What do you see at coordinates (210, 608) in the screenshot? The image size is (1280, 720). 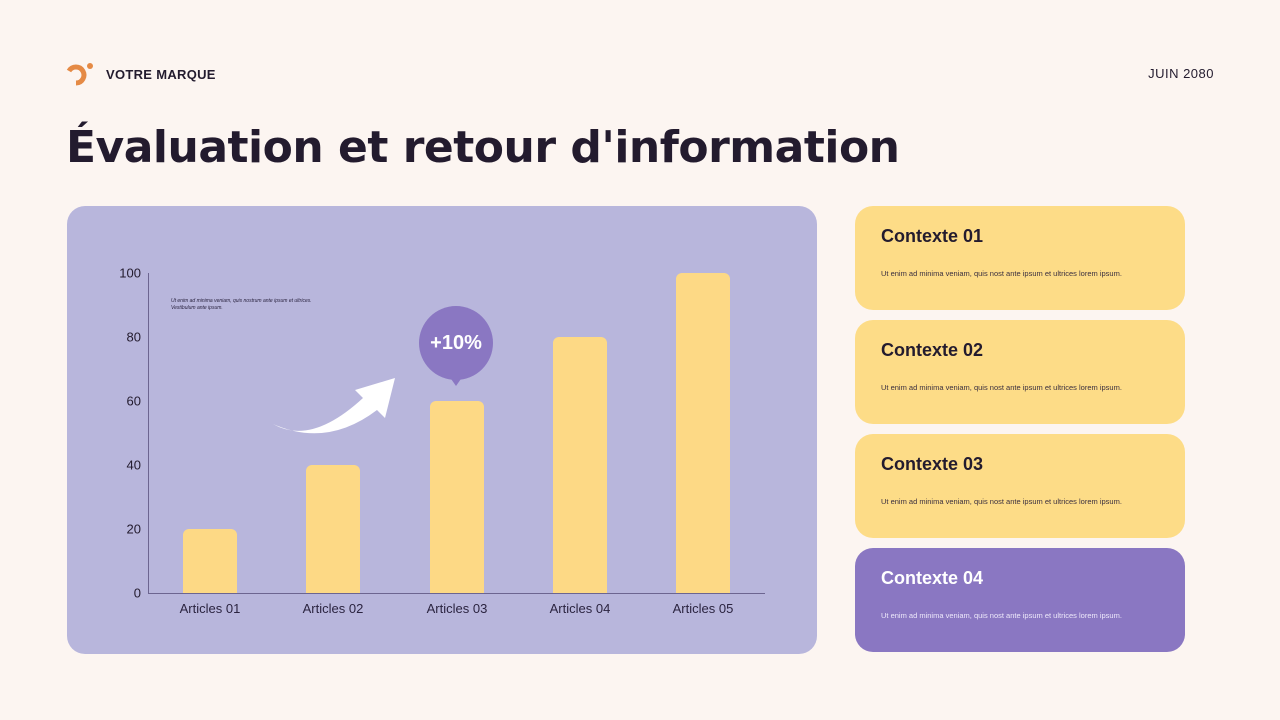 I see `x-label: Articles 01` at bounding box center [210, 608].